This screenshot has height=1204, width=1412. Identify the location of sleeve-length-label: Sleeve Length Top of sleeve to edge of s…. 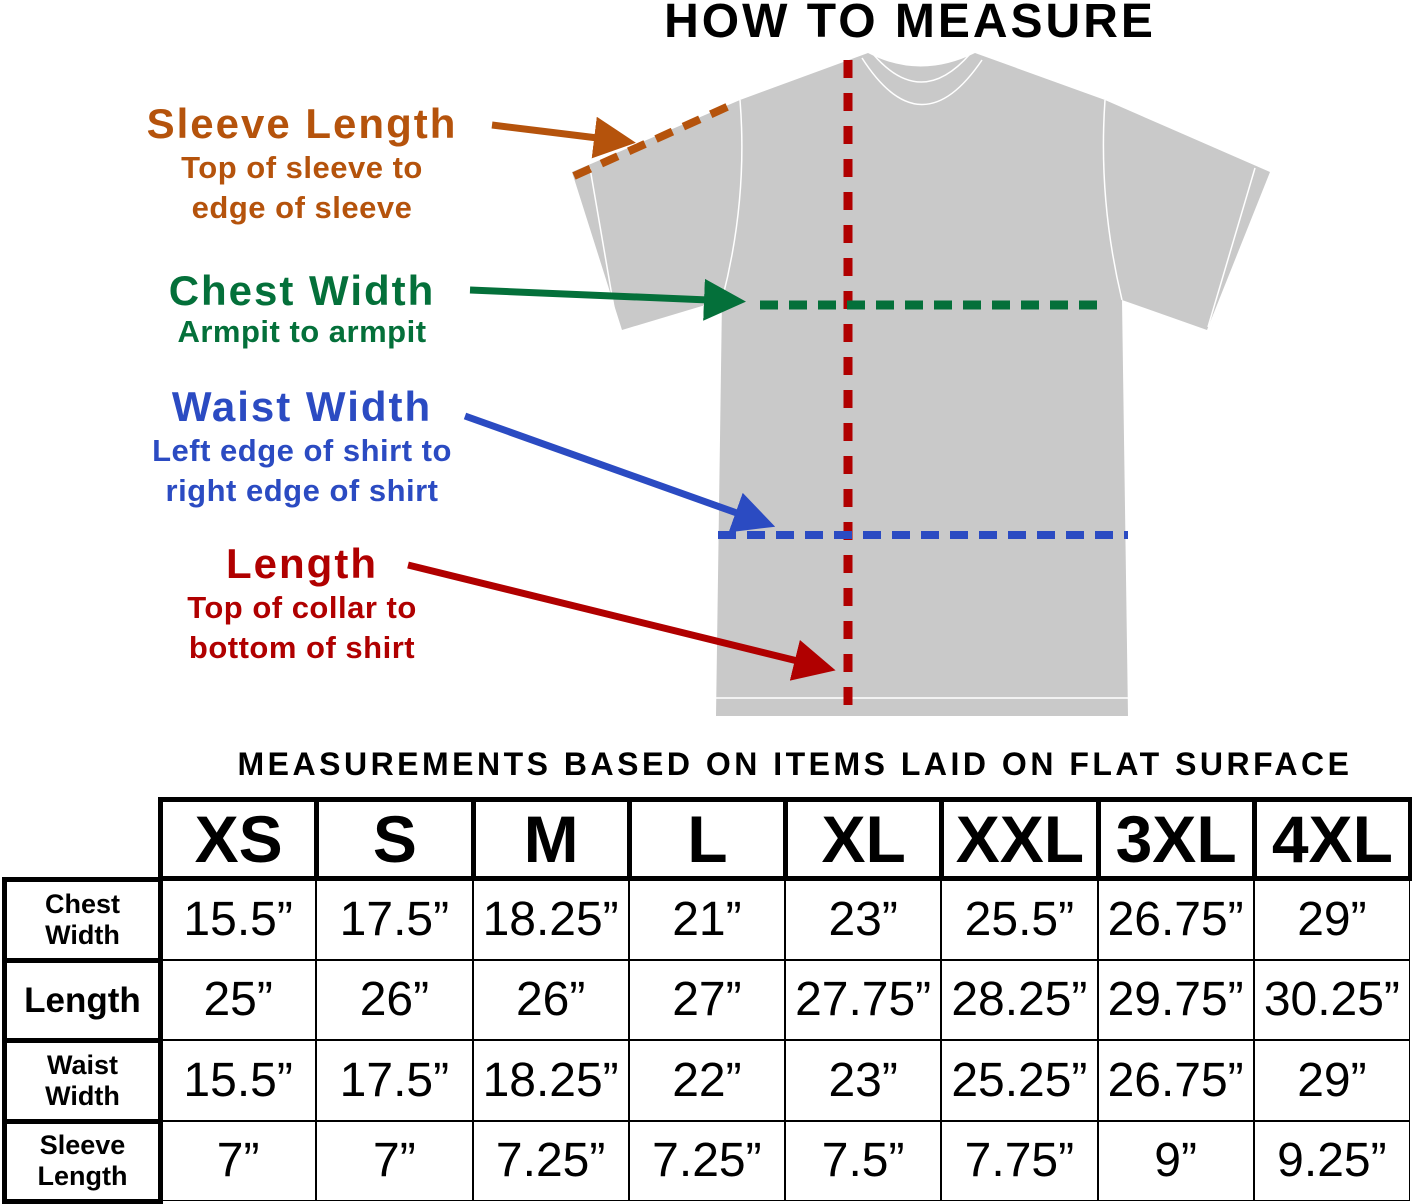
(302, 164).